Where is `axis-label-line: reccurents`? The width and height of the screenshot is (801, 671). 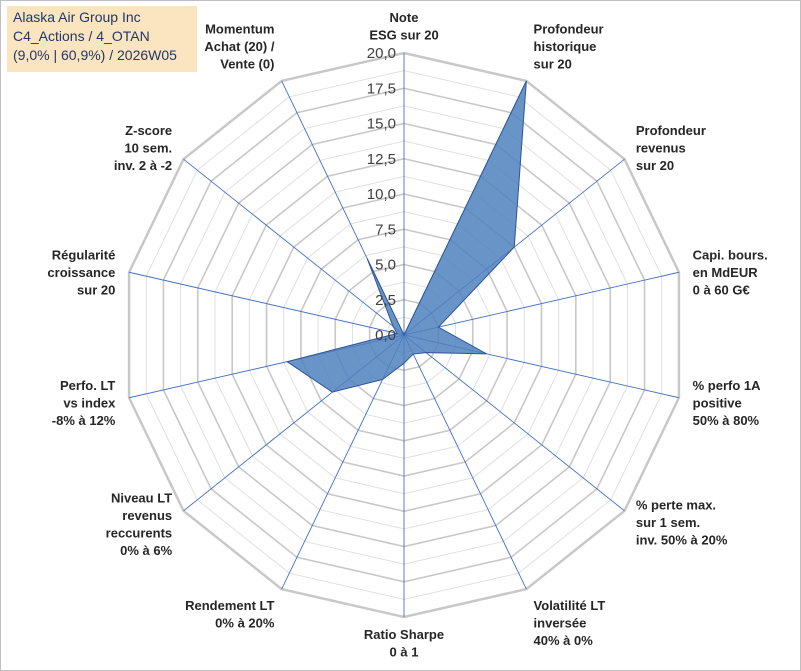 axis-label-line: reccurents is located at coordinates (139, 532).